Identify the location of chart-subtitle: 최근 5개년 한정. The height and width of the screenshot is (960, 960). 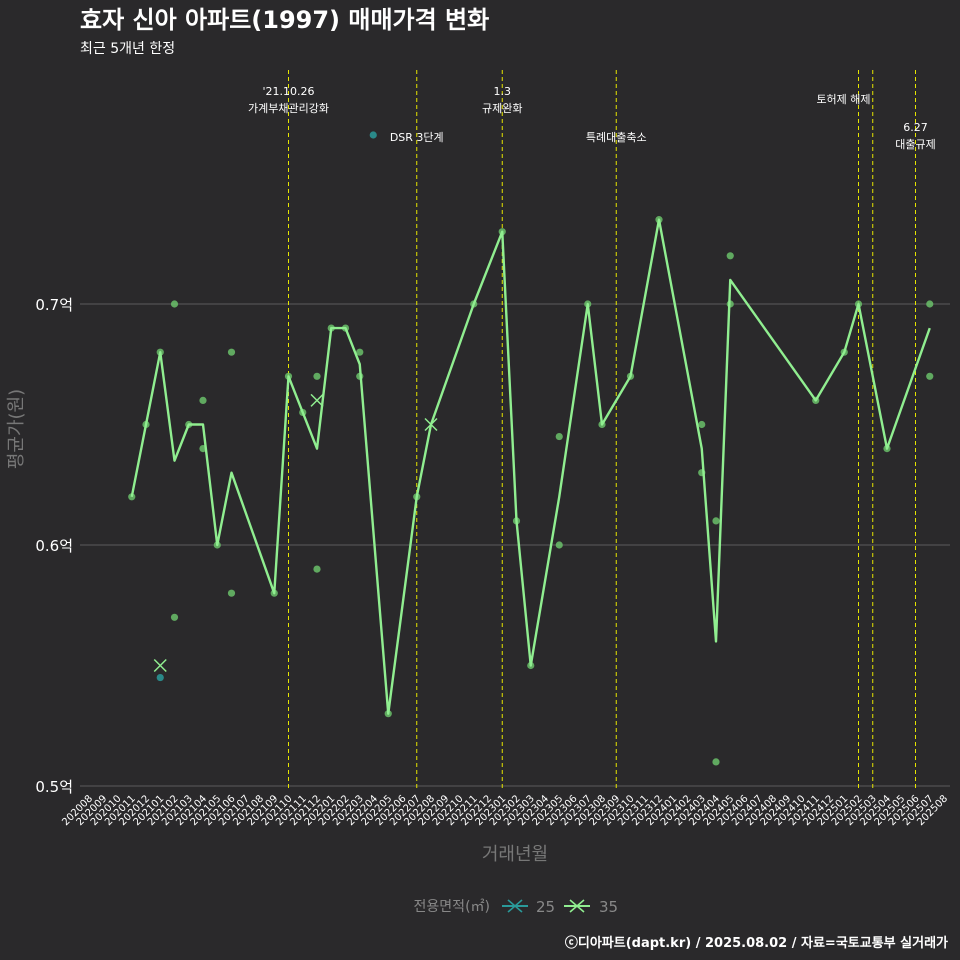
(127, 49).